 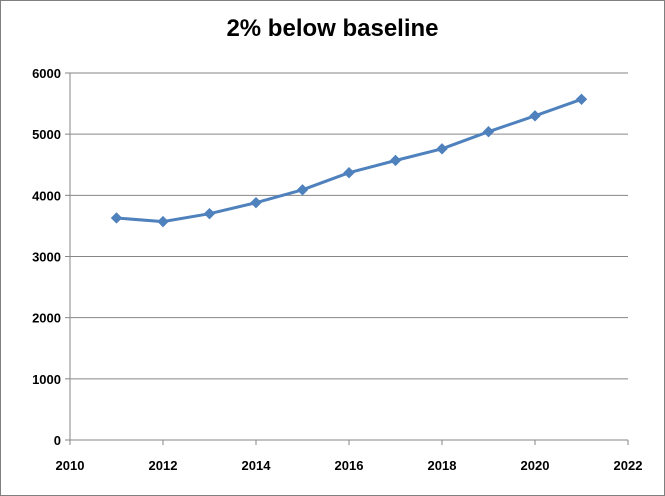 I want to click on x-tick-label: 2012, so click(x=163, y=465).